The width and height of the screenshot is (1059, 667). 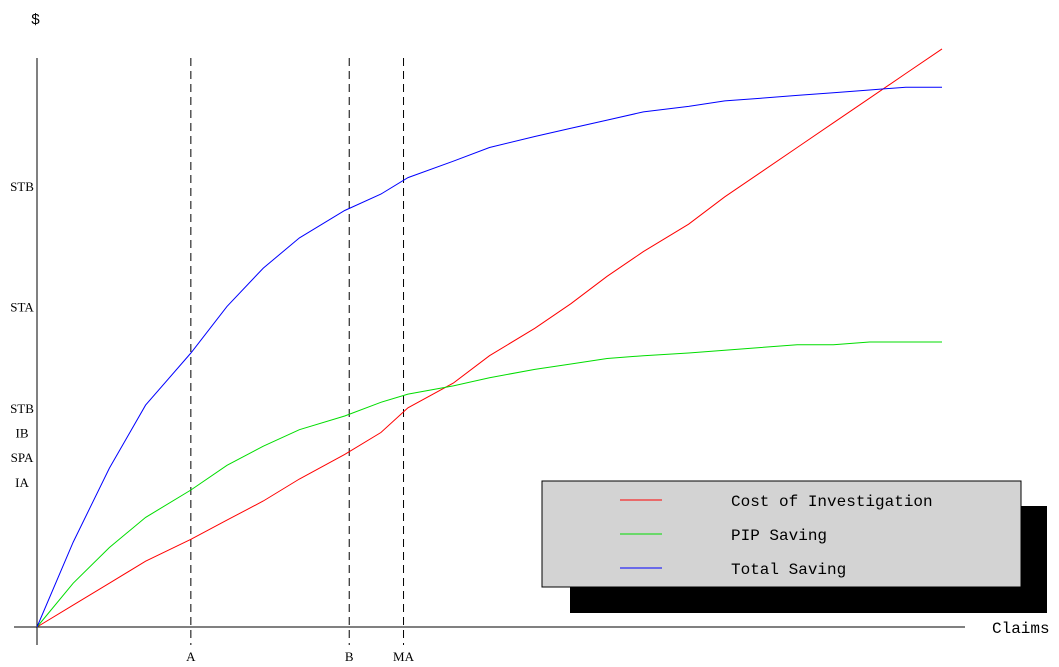 What do you see at coordinates (349, 656) in the screenshot?
I see `x-marker-label-b: B` at bounding box center [349, 656].